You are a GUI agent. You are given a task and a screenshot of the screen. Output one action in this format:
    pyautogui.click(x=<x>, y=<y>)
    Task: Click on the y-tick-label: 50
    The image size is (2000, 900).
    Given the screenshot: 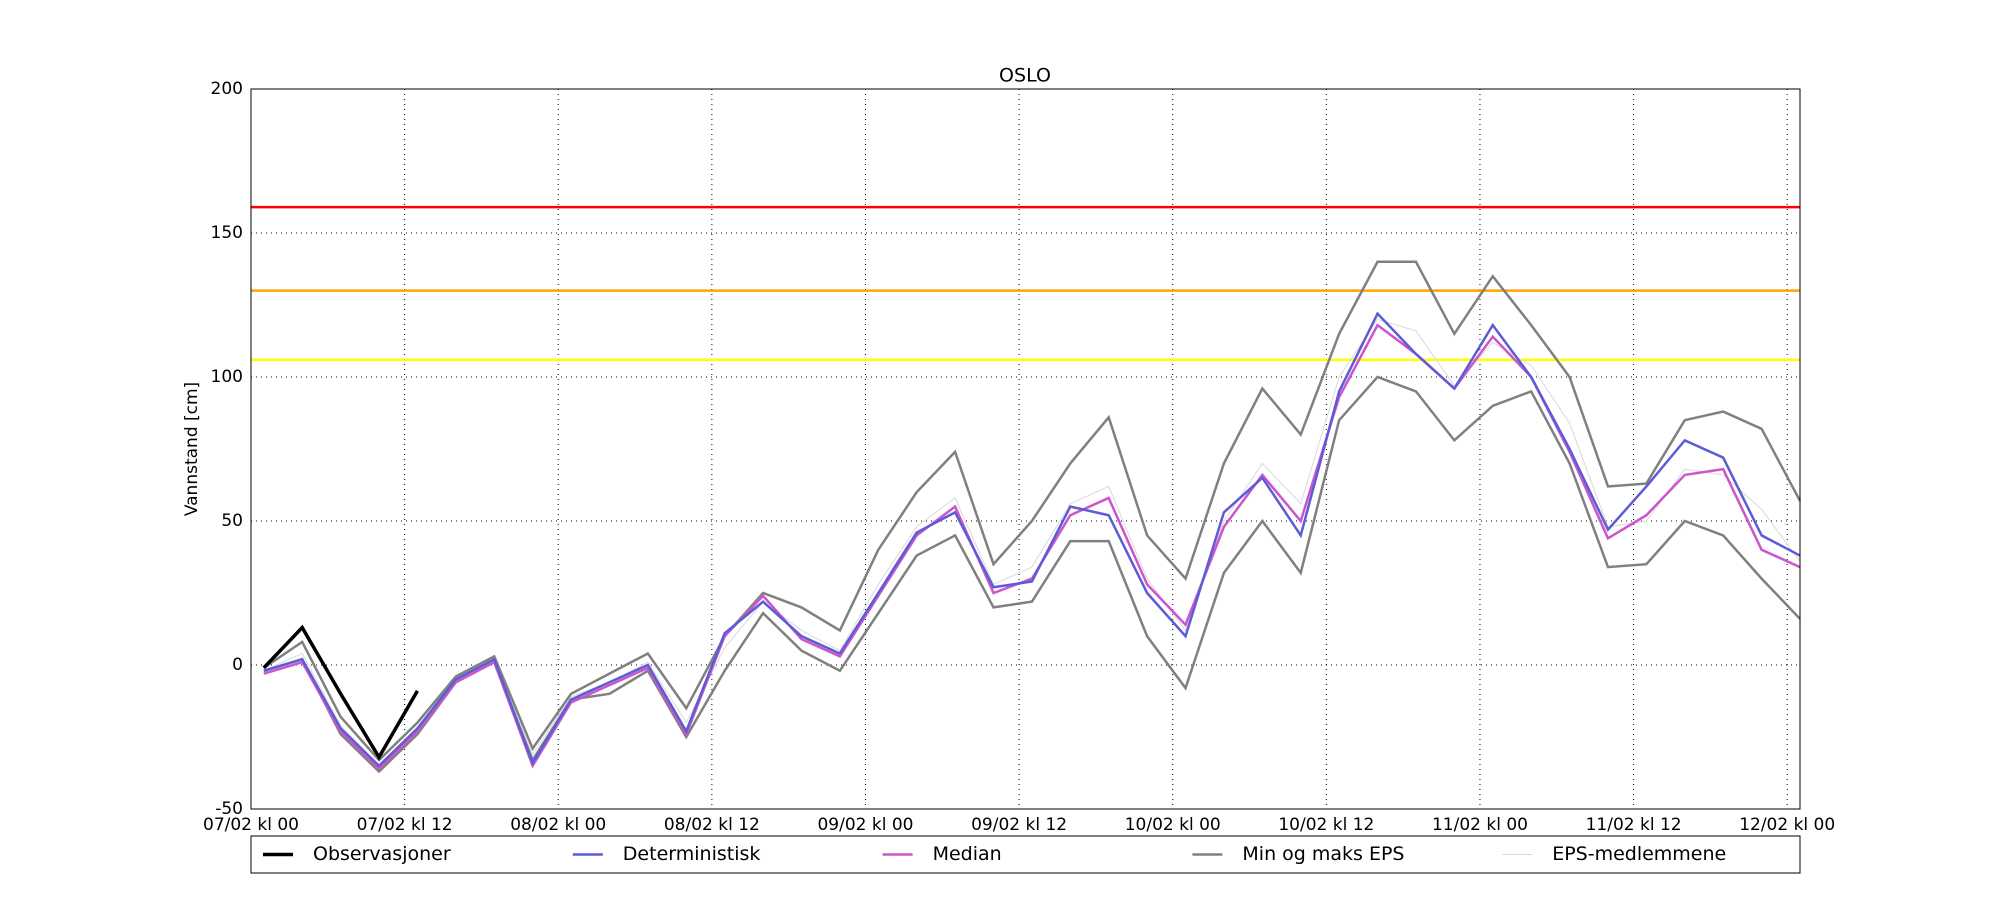 What is the action you would take?
    pyautogui.click(x=232, y=521)
    